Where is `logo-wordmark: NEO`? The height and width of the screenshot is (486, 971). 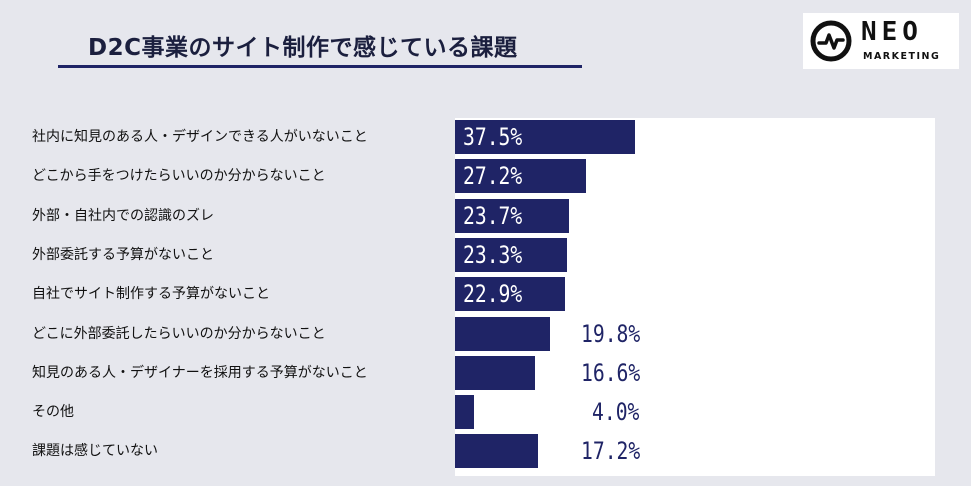
logo-wordmark: NEO is located at coordinates (892, 32).